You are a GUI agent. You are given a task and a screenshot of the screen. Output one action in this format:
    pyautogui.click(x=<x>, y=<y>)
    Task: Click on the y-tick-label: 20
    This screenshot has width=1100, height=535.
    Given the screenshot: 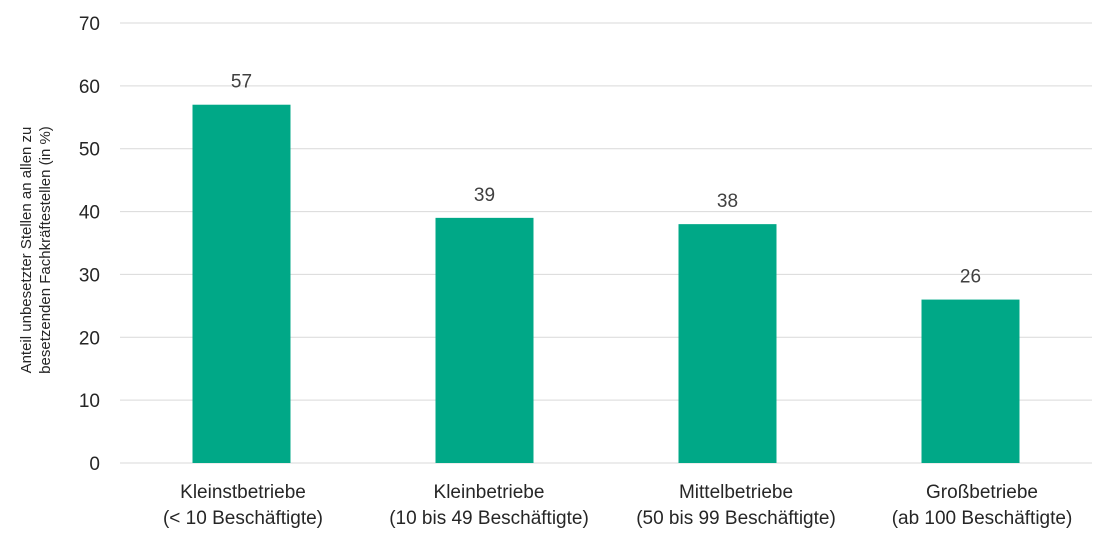 What is the action you would take?
    pyautogui.click(x=89, y=338)
    